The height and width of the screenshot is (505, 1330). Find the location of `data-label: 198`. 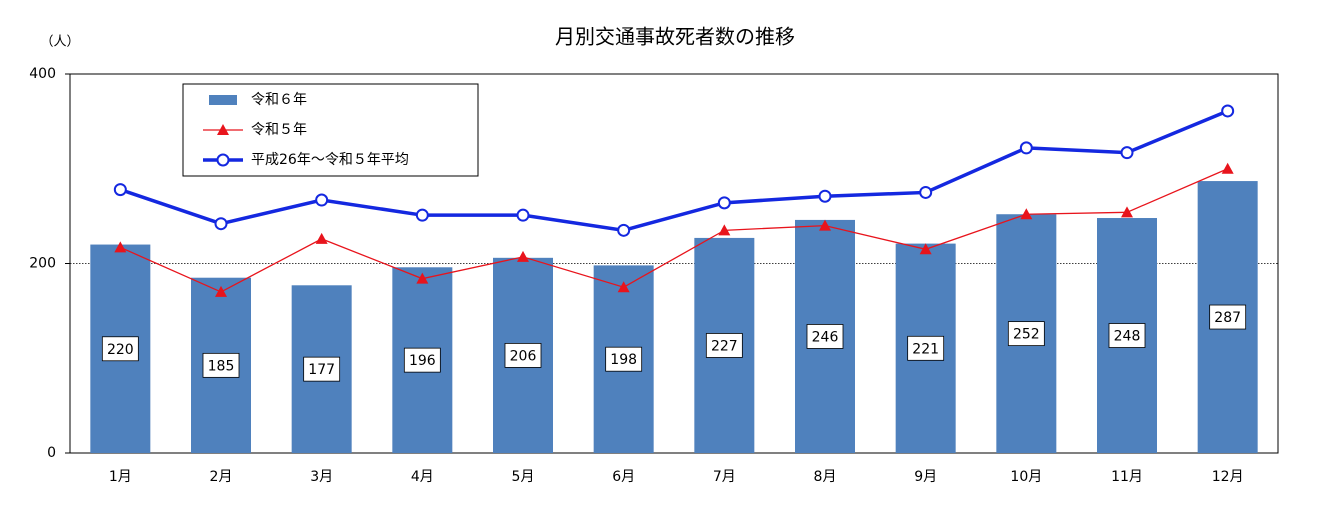

data-label: 198 is located at coordinates (623, 360).